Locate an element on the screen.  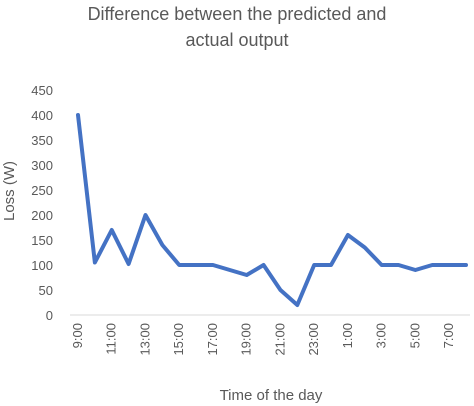
y-tick-label: 150 is located at coordinates (42, 240).